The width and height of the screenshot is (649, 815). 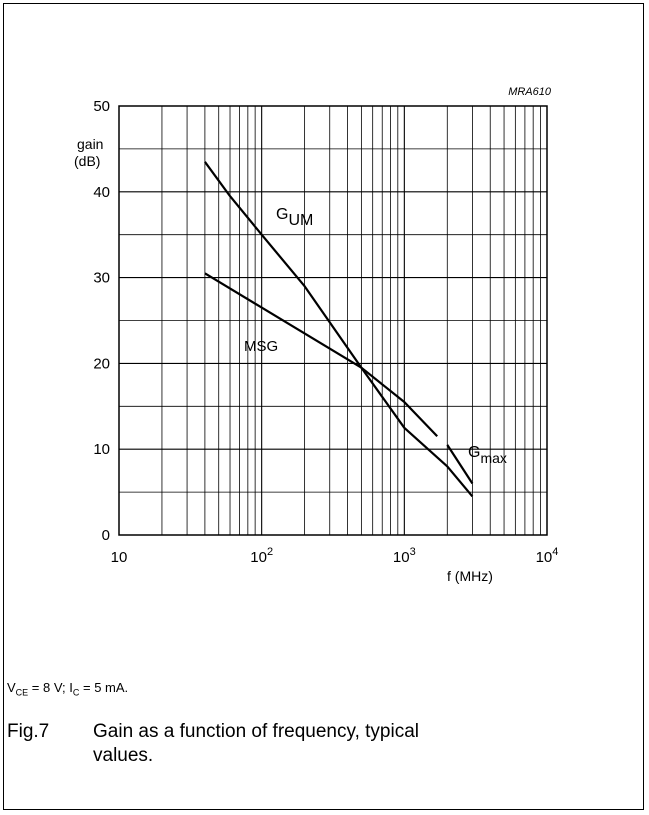 What do you see at coordinates (404, 556) in the screenshot?
I see `x-tick-label: 10³` at bounding box center [404, 556].